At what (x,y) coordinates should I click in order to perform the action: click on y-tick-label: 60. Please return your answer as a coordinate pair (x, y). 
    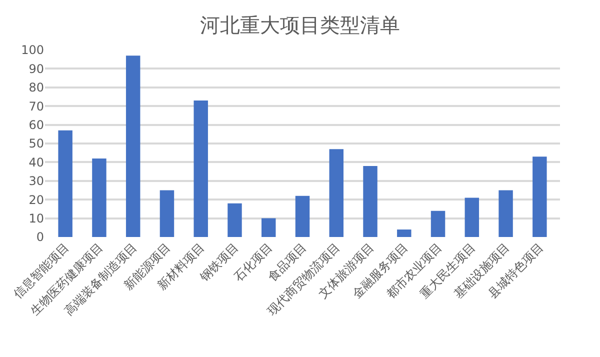
    Looking at the image, I should click on (36, 125).